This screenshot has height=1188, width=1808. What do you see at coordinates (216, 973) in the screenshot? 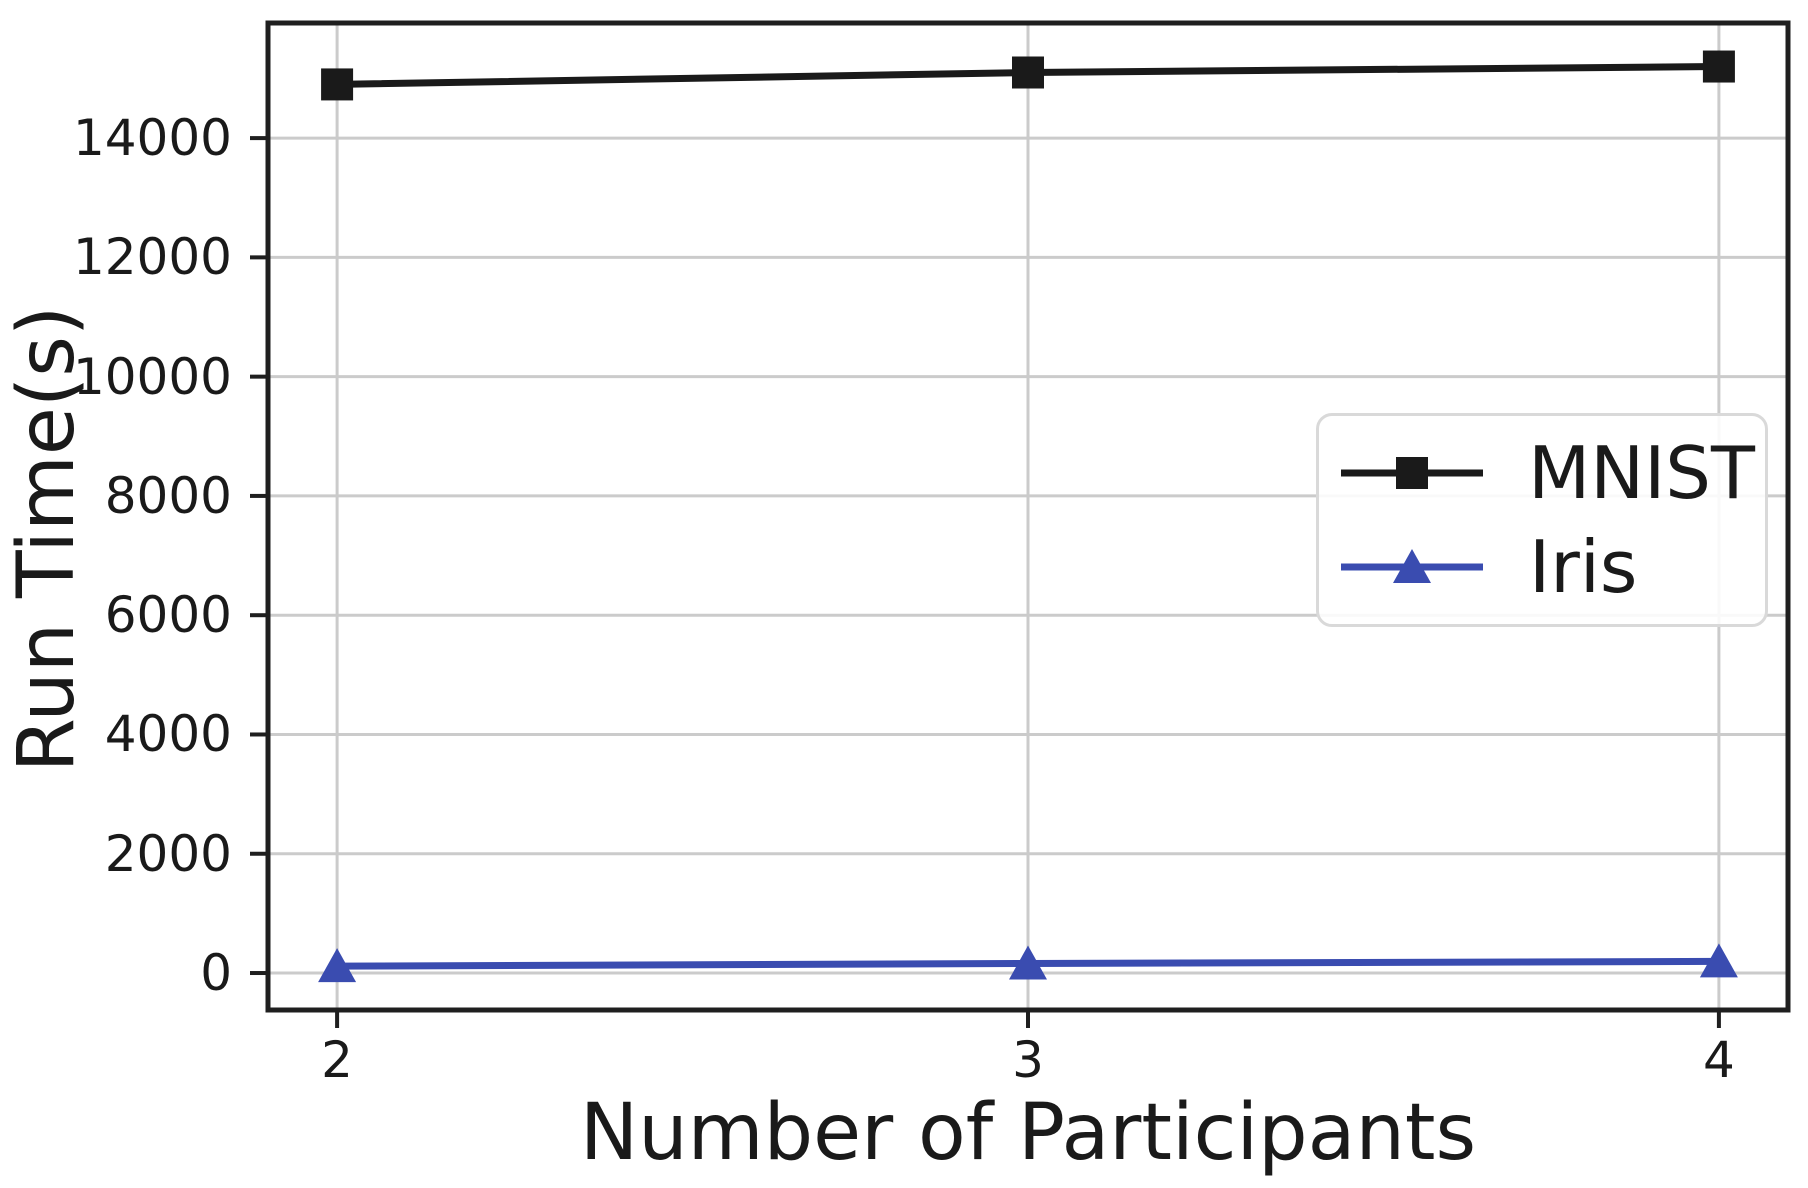
I see `y-tick-label: 0` at bounding box center [216, 973].